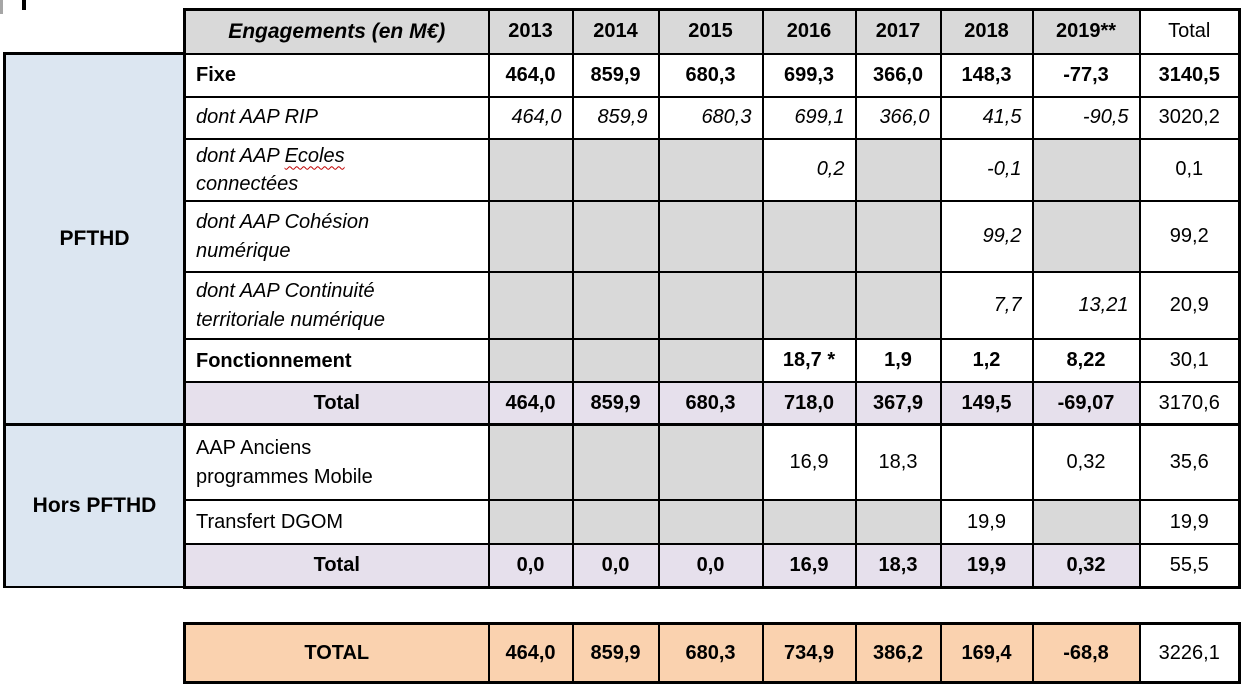 Image resolution: width=1243 pixels, height=692 pixels. Describe the element at coordinates (1189, 566) in the screenshot. I see `row-total-cell: 55,5` at that location.